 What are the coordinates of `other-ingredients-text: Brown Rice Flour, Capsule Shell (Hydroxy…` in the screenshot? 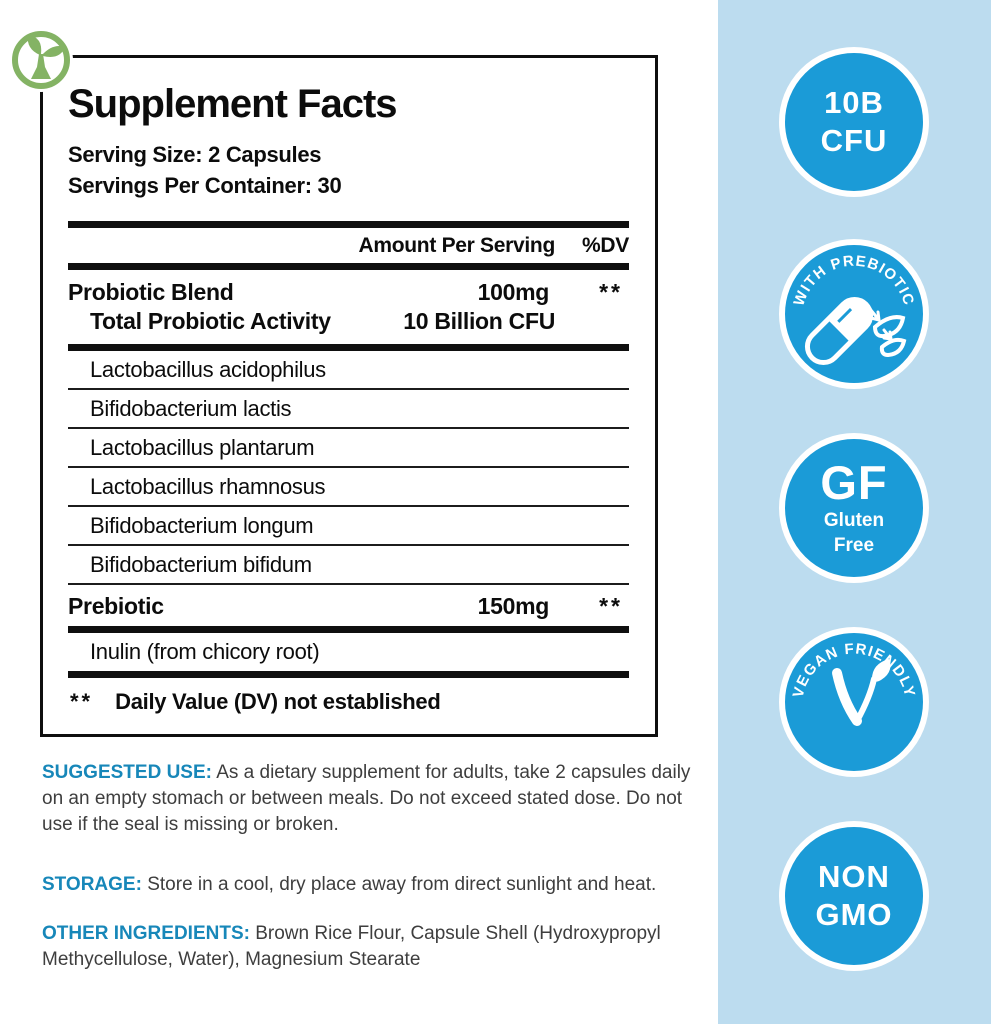 It's located at (351, 946).